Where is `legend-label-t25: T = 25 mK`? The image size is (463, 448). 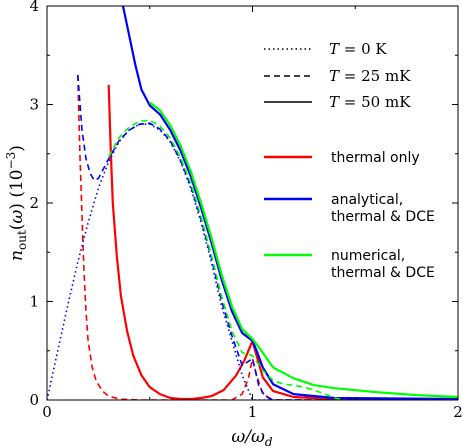
legend-label-t25: T = 25 mK is located at coordinates (370, 76).